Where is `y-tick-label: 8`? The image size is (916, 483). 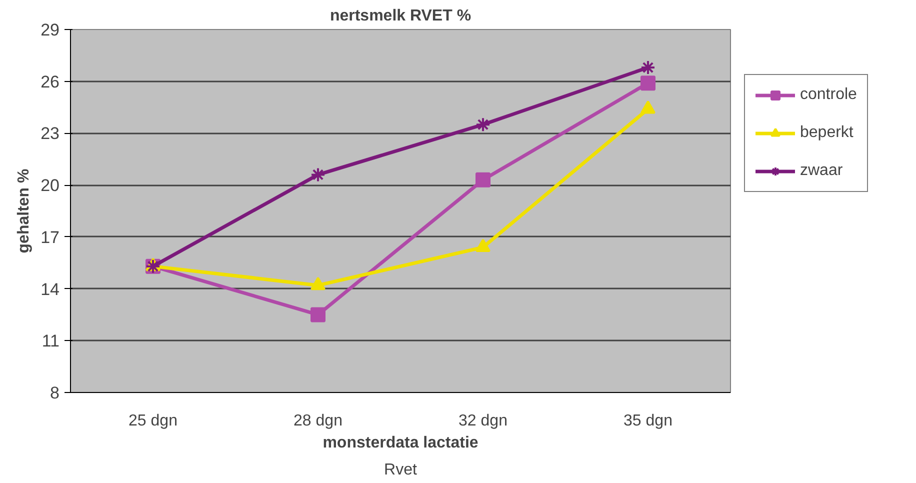
y-tick-label: 8 is located at coordinates (55, 393).